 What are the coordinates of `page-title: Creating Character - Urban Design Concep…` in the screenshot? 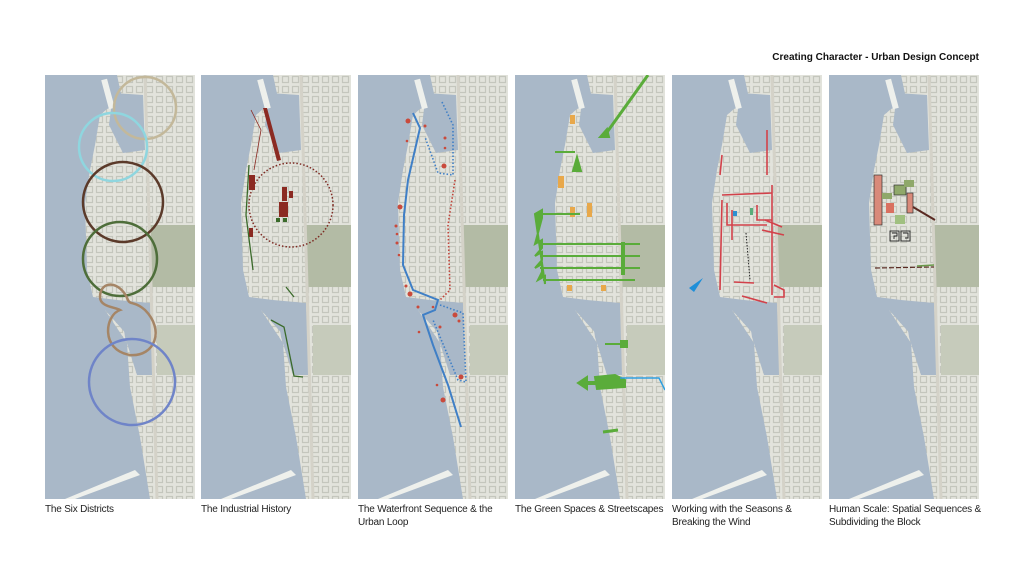 It's located at (875, 57).